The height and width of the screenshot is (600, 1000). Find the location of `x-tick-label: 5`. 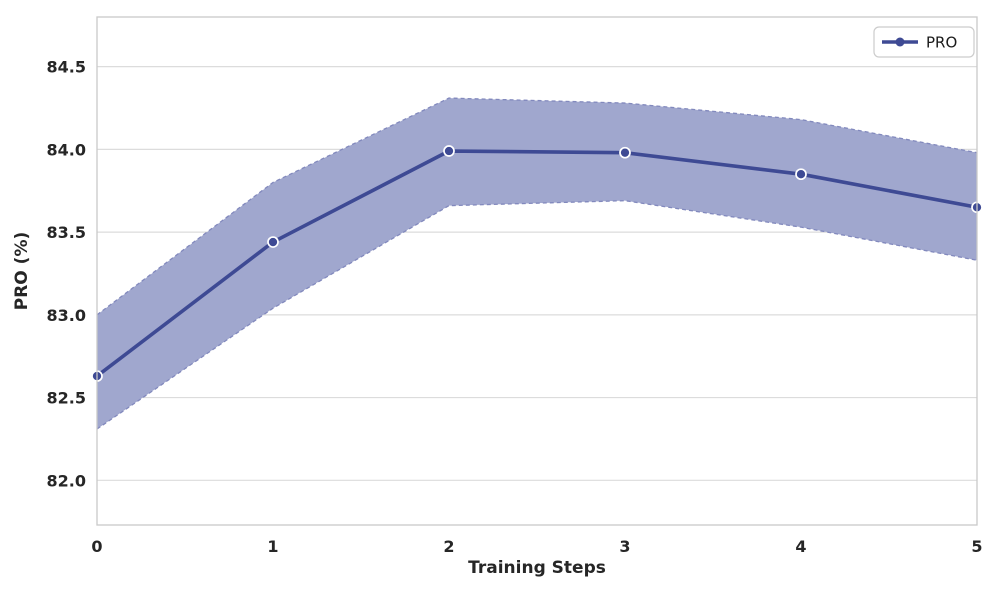

x-tick-label: 5 is located at coordinates (976, 546).